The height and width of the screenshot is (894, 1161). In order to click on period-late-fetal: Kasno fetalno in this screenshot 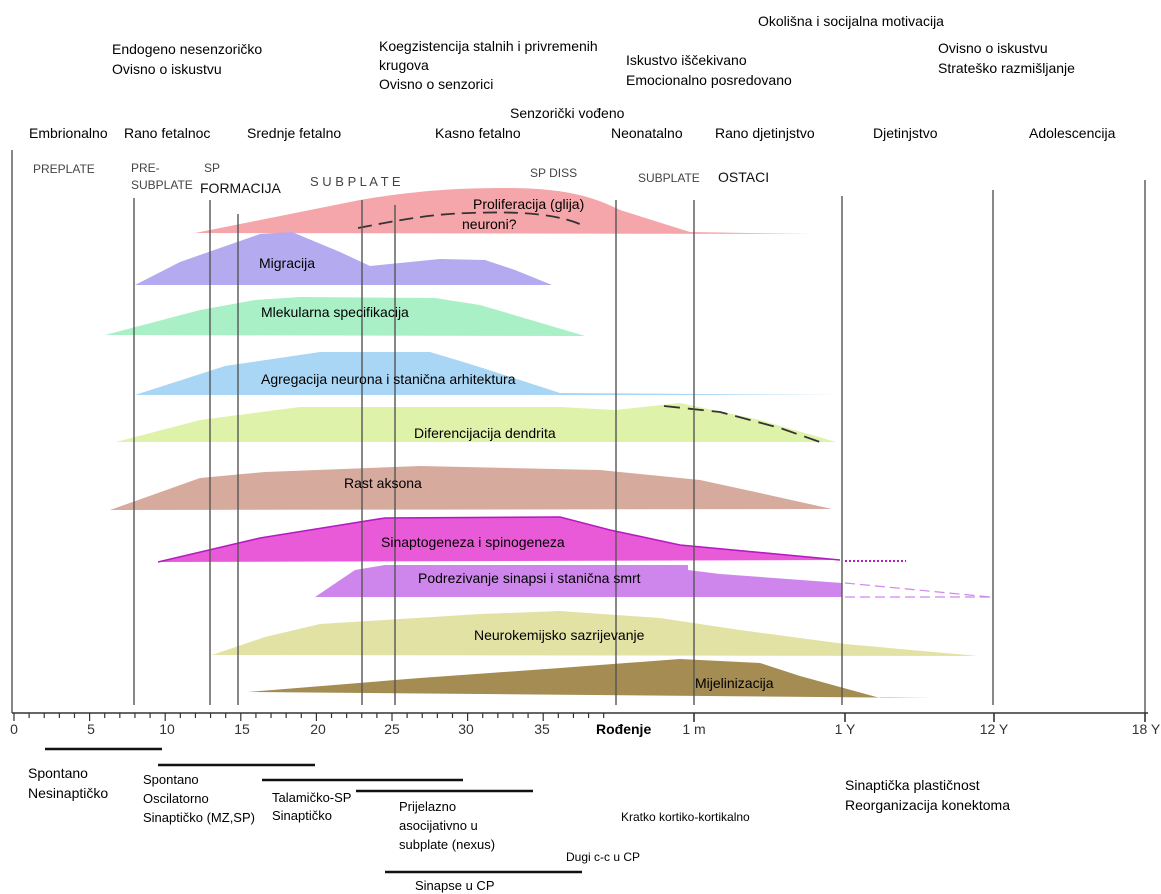, I will do `click(478, 133)`.